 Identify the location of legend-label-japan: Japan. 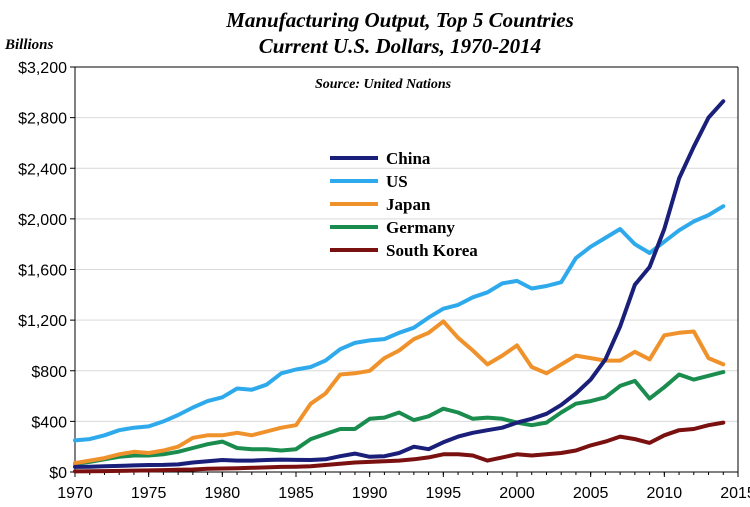
(408, 204).